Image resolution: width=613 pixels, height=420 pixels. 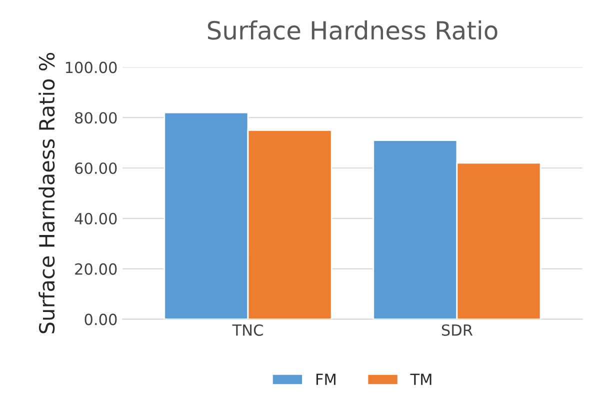 What do you see at coordinates (95, 218) in the screenshot?
I see `y-tick-label: 40.00` at bounding box center [95, 218].